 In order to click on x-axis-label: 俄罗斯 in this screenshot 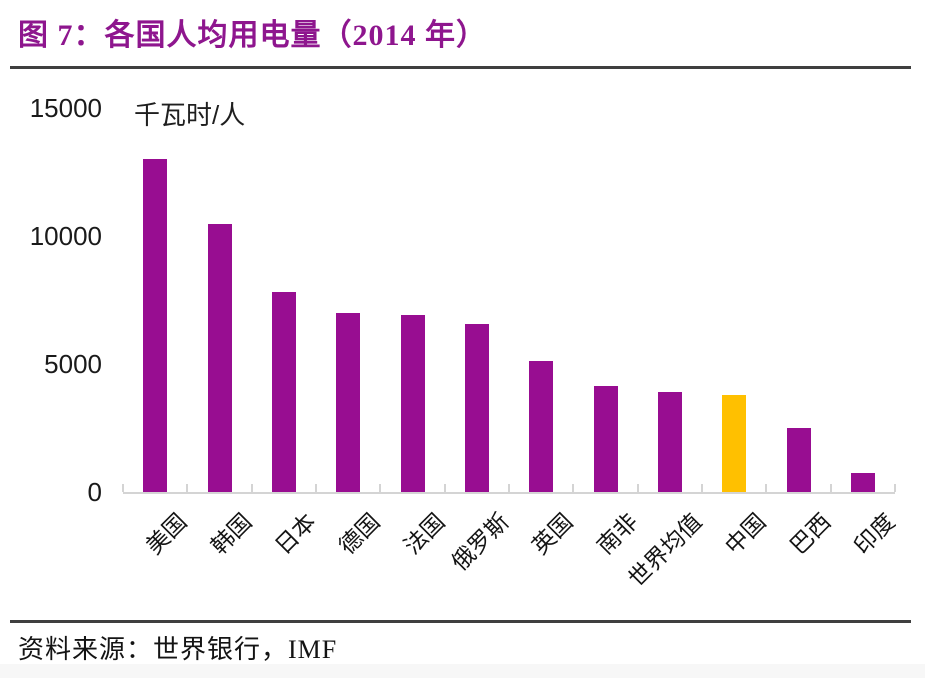, I will do `click(480, 542)`.